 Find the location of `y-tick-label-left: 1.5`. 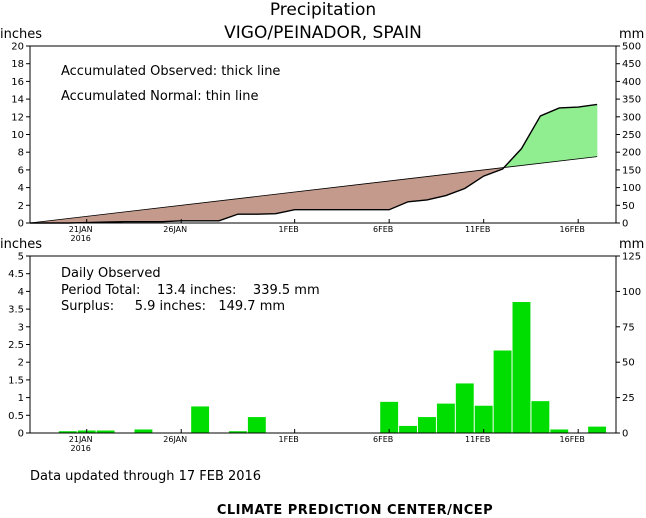

y-tick-label-left: 1.5 is located at coordinates (16, 380).